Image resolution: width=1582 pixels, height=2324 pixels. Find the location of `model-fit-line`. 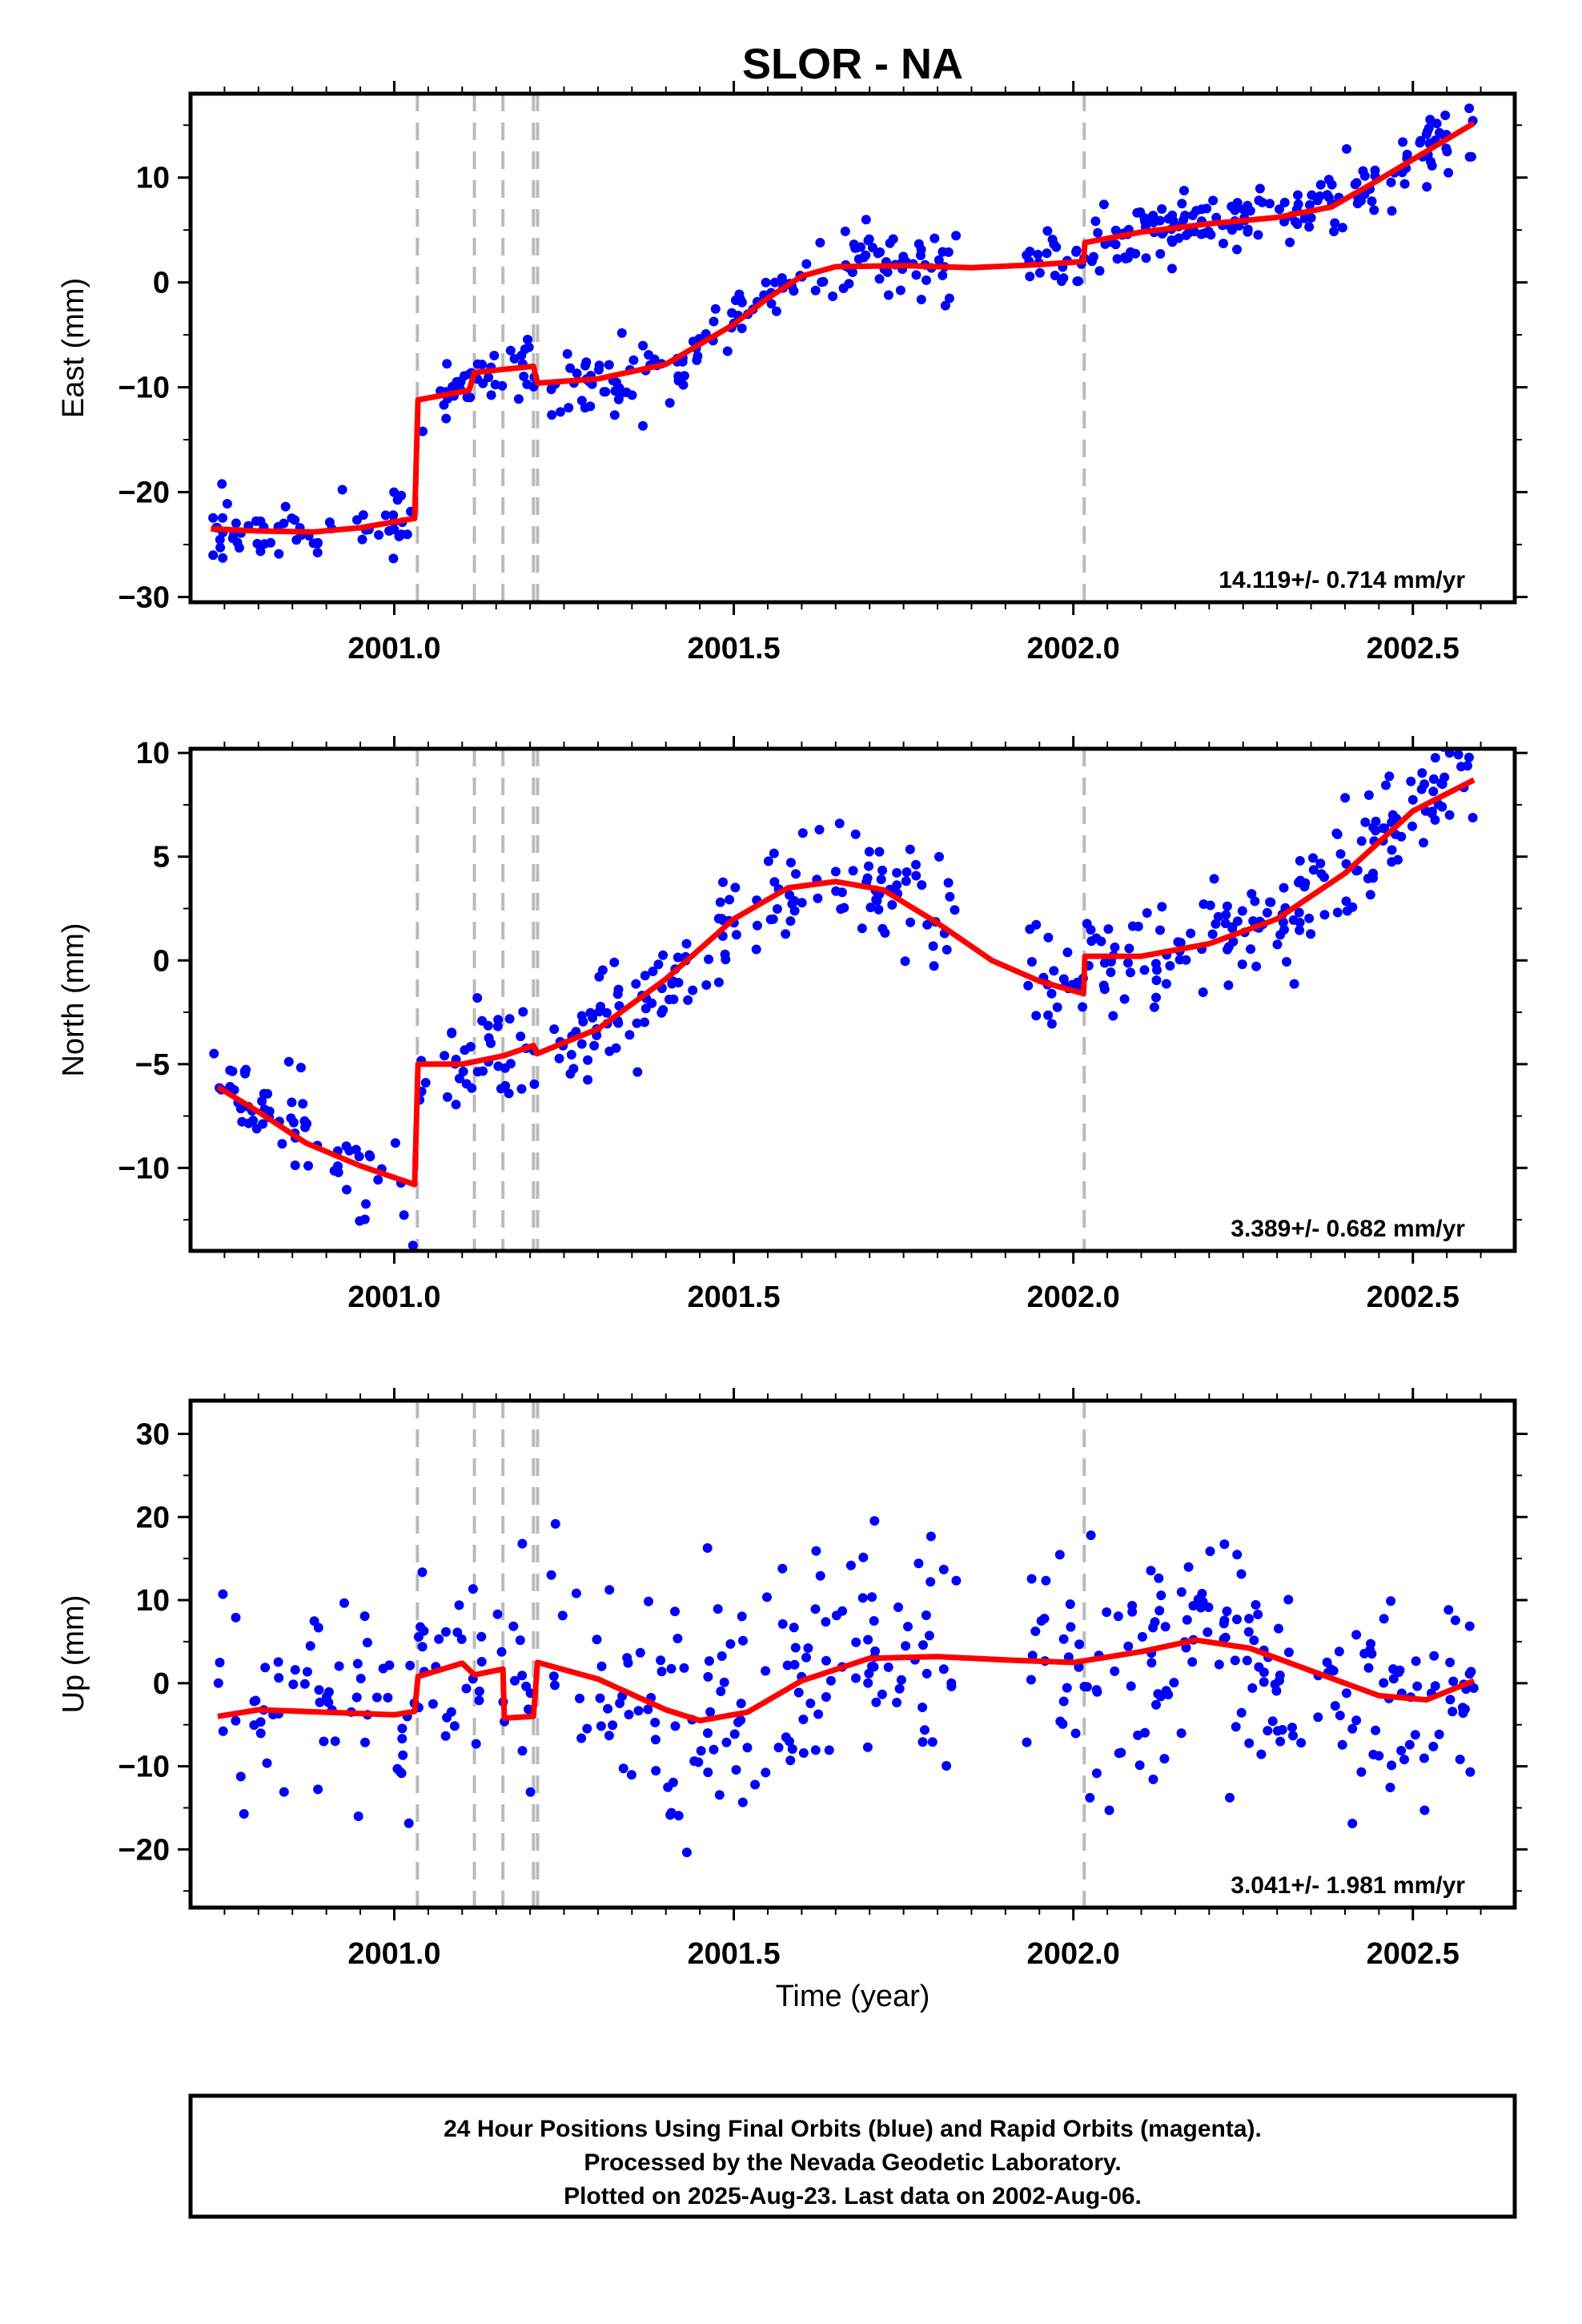

model-fit-line is located at coordinates (844, 327).